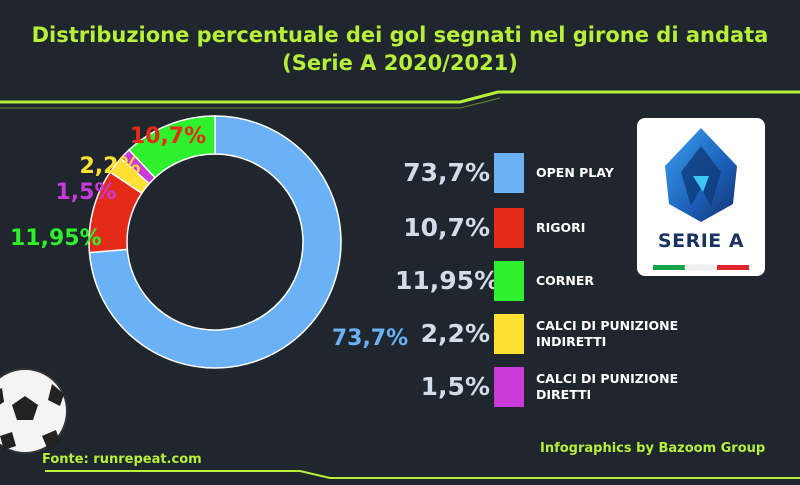 The width and height of the screenshot is (800, 485). Describe the element at coordinates (122, 459) in the screenshot. I see `source-text: Fonte: runrepeat.com` at that location.